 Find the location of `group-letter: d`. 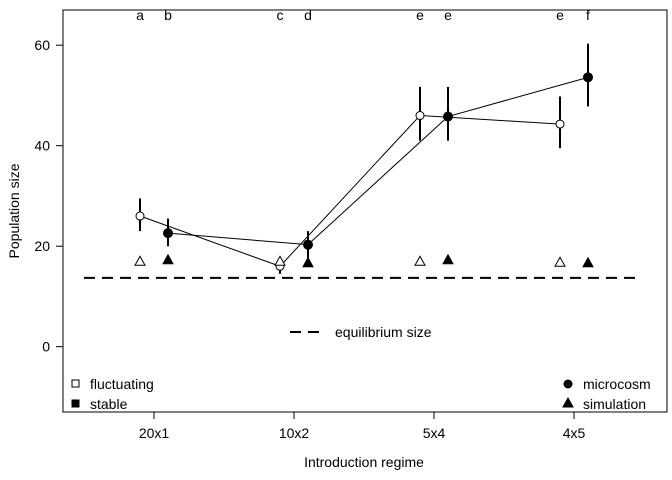

group-letter: d is located at coordinates (308, 15).